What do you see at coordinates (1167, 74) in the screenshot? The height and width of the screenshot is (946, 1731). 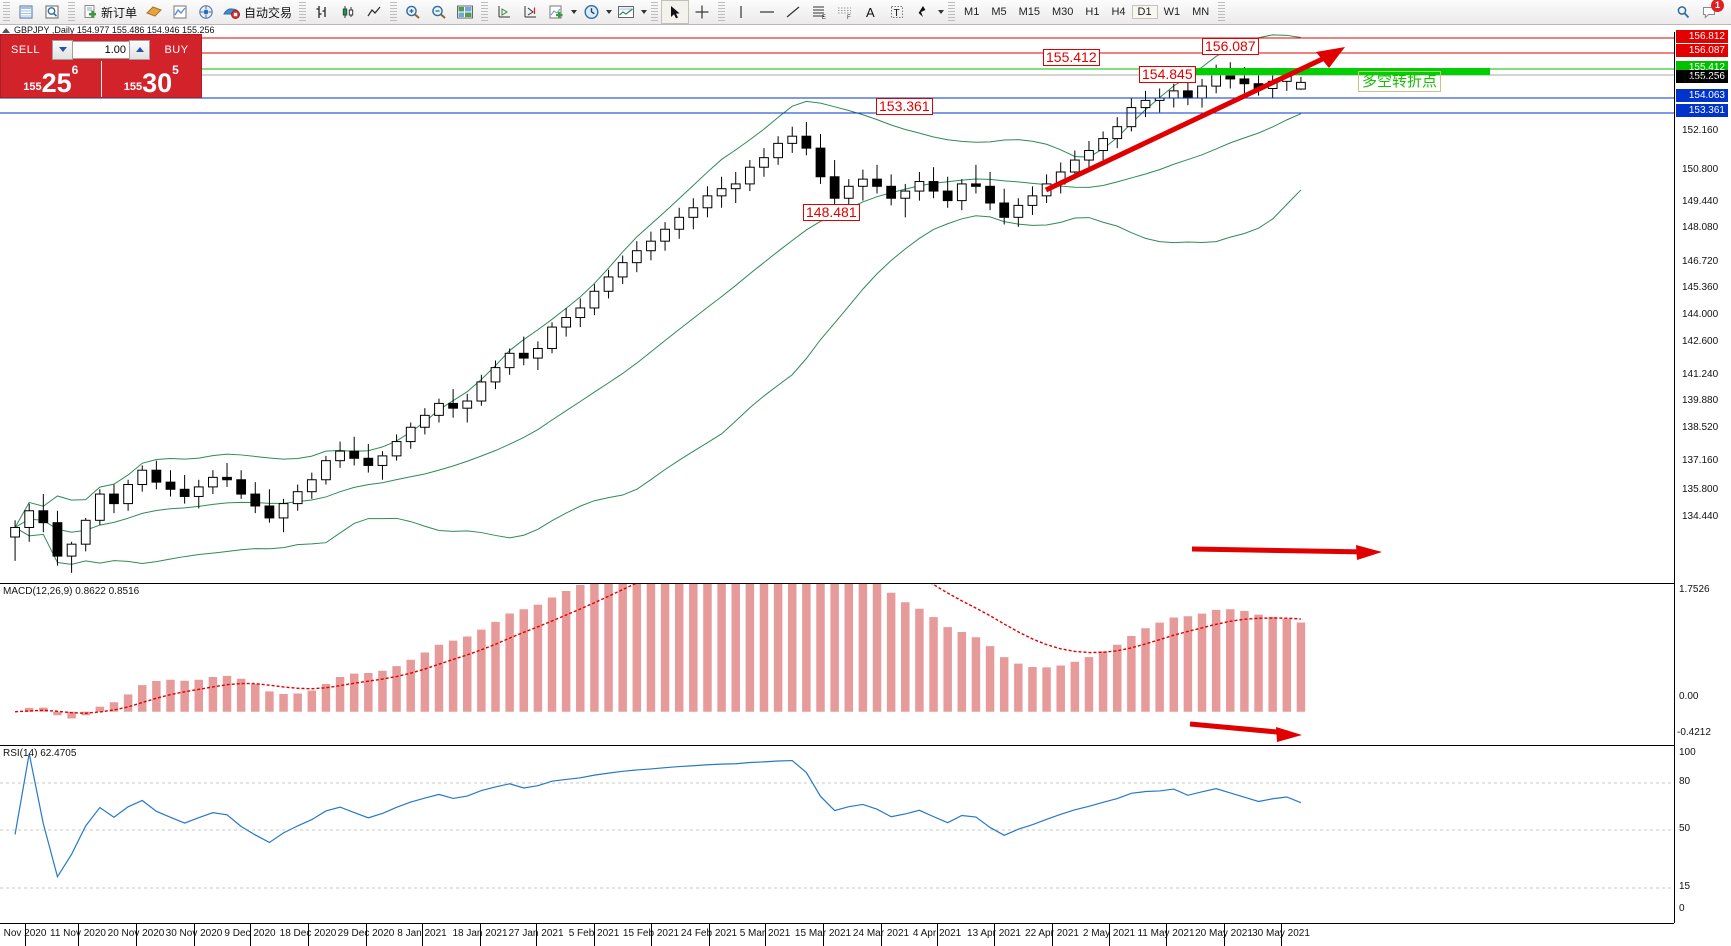 I see `annotation-level-154845: 154.845` at bounding box center [1167, 74].